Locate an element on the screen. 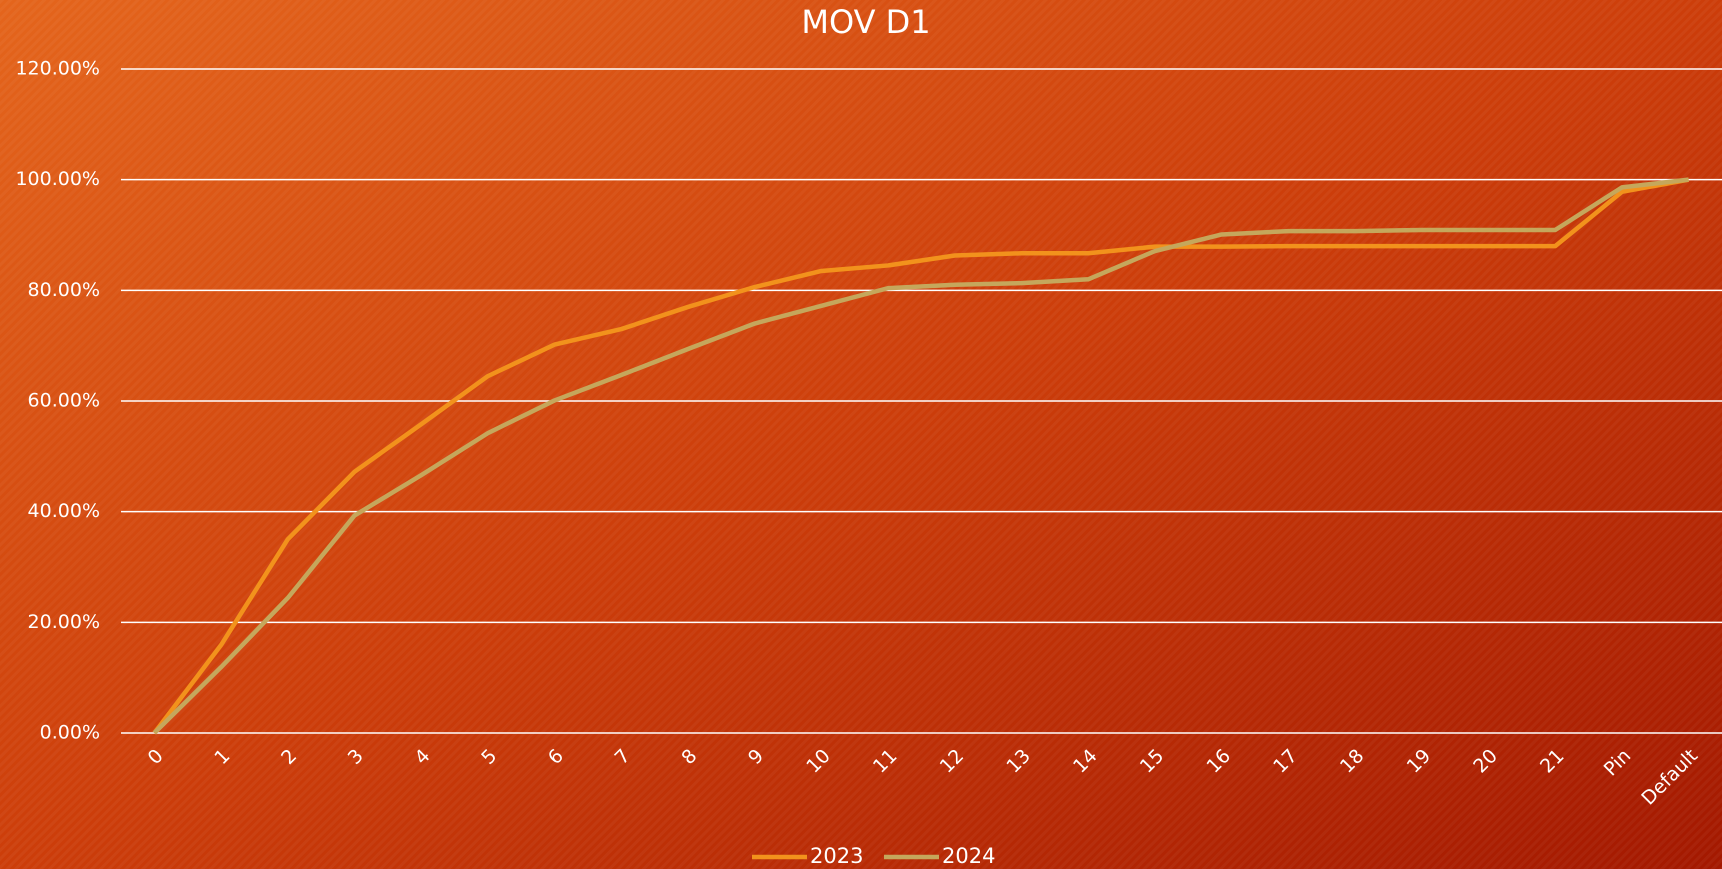 This screenshot has height=869, width=1722. y-tick-label: 20.00% is located at coordinates (64, 622).